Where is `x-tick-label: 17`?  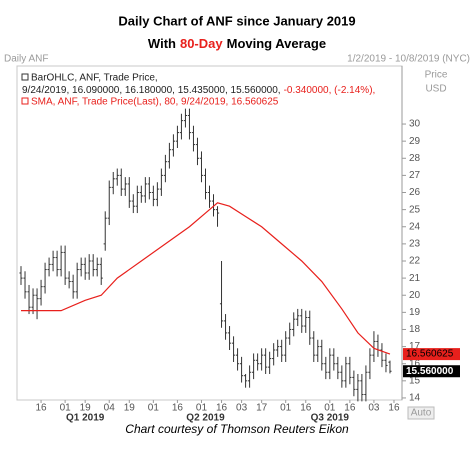
x-tick-label: 17 is located at coordinates (262, 408).